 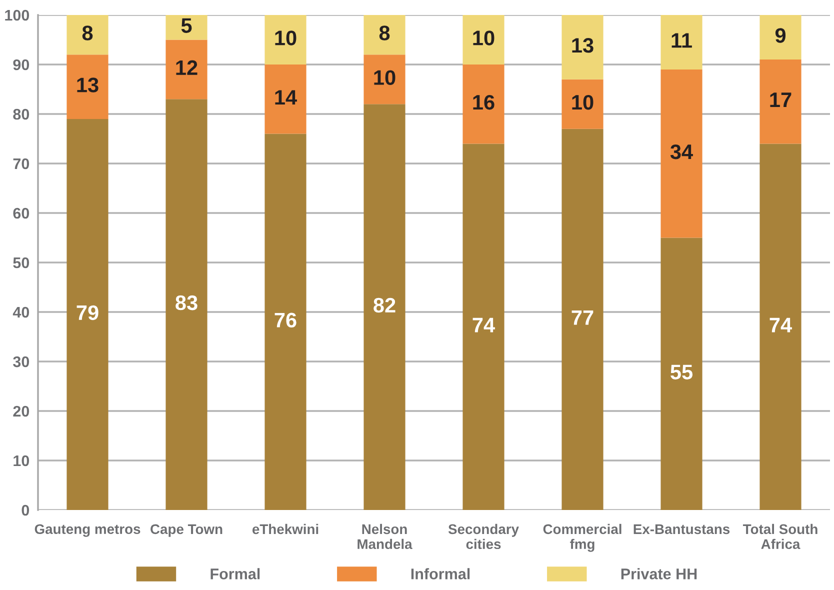 What do you see at coordinates (21, 164) in the screenshot?
I see `y-tick-label: 70` at bounding box center [21, 164].